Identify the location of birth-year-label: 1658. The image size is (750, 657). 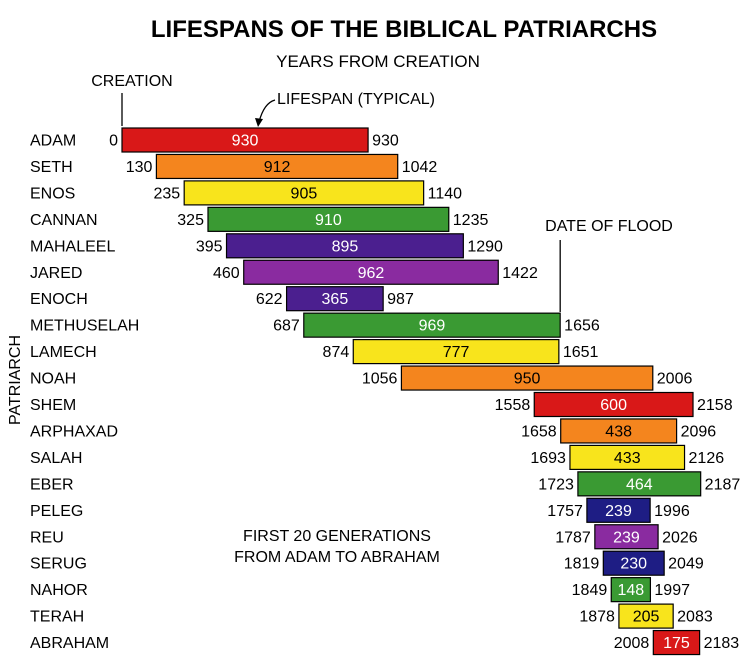
(539, 431).